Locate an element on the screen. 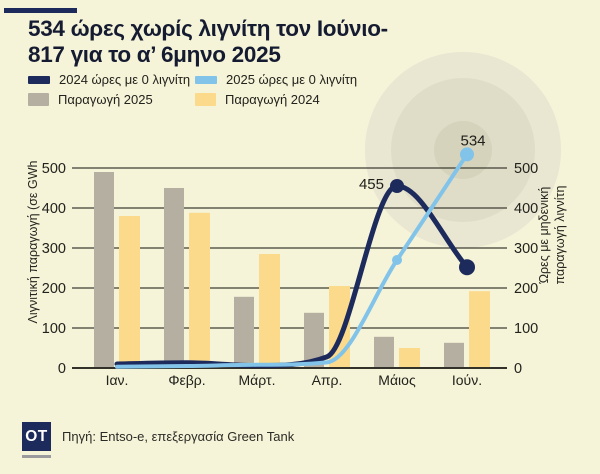  data-label-455: 455 is located at coordinates (371, 184).